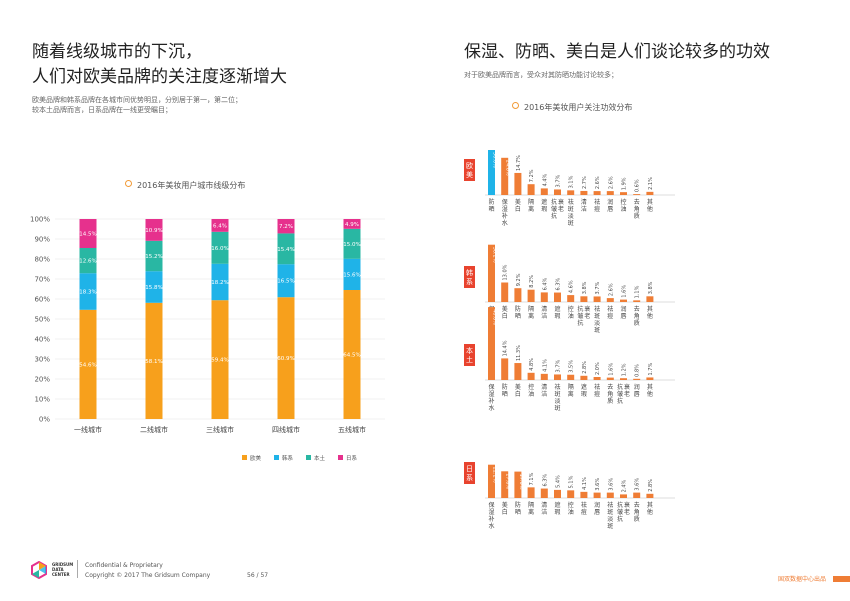 The image size is (850, 601). Describe the element at coordinates (544, 202) in the screenshot. I see `category-label: 遮` at that location.